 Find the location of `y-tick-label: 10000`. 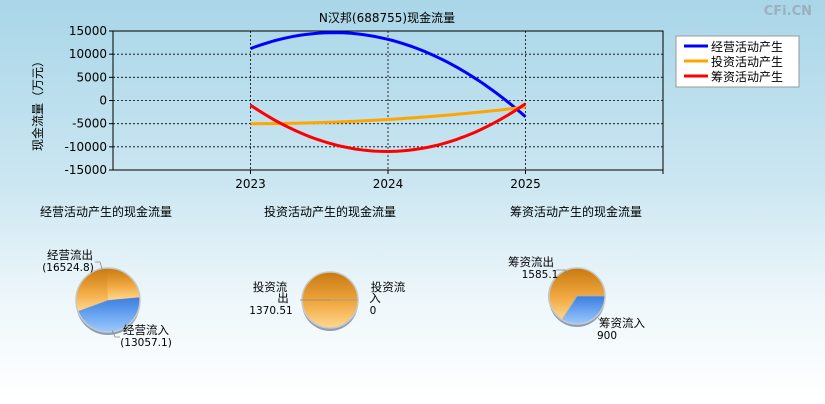

y-tick-label: 10000 is located at coordinates (88, 54).